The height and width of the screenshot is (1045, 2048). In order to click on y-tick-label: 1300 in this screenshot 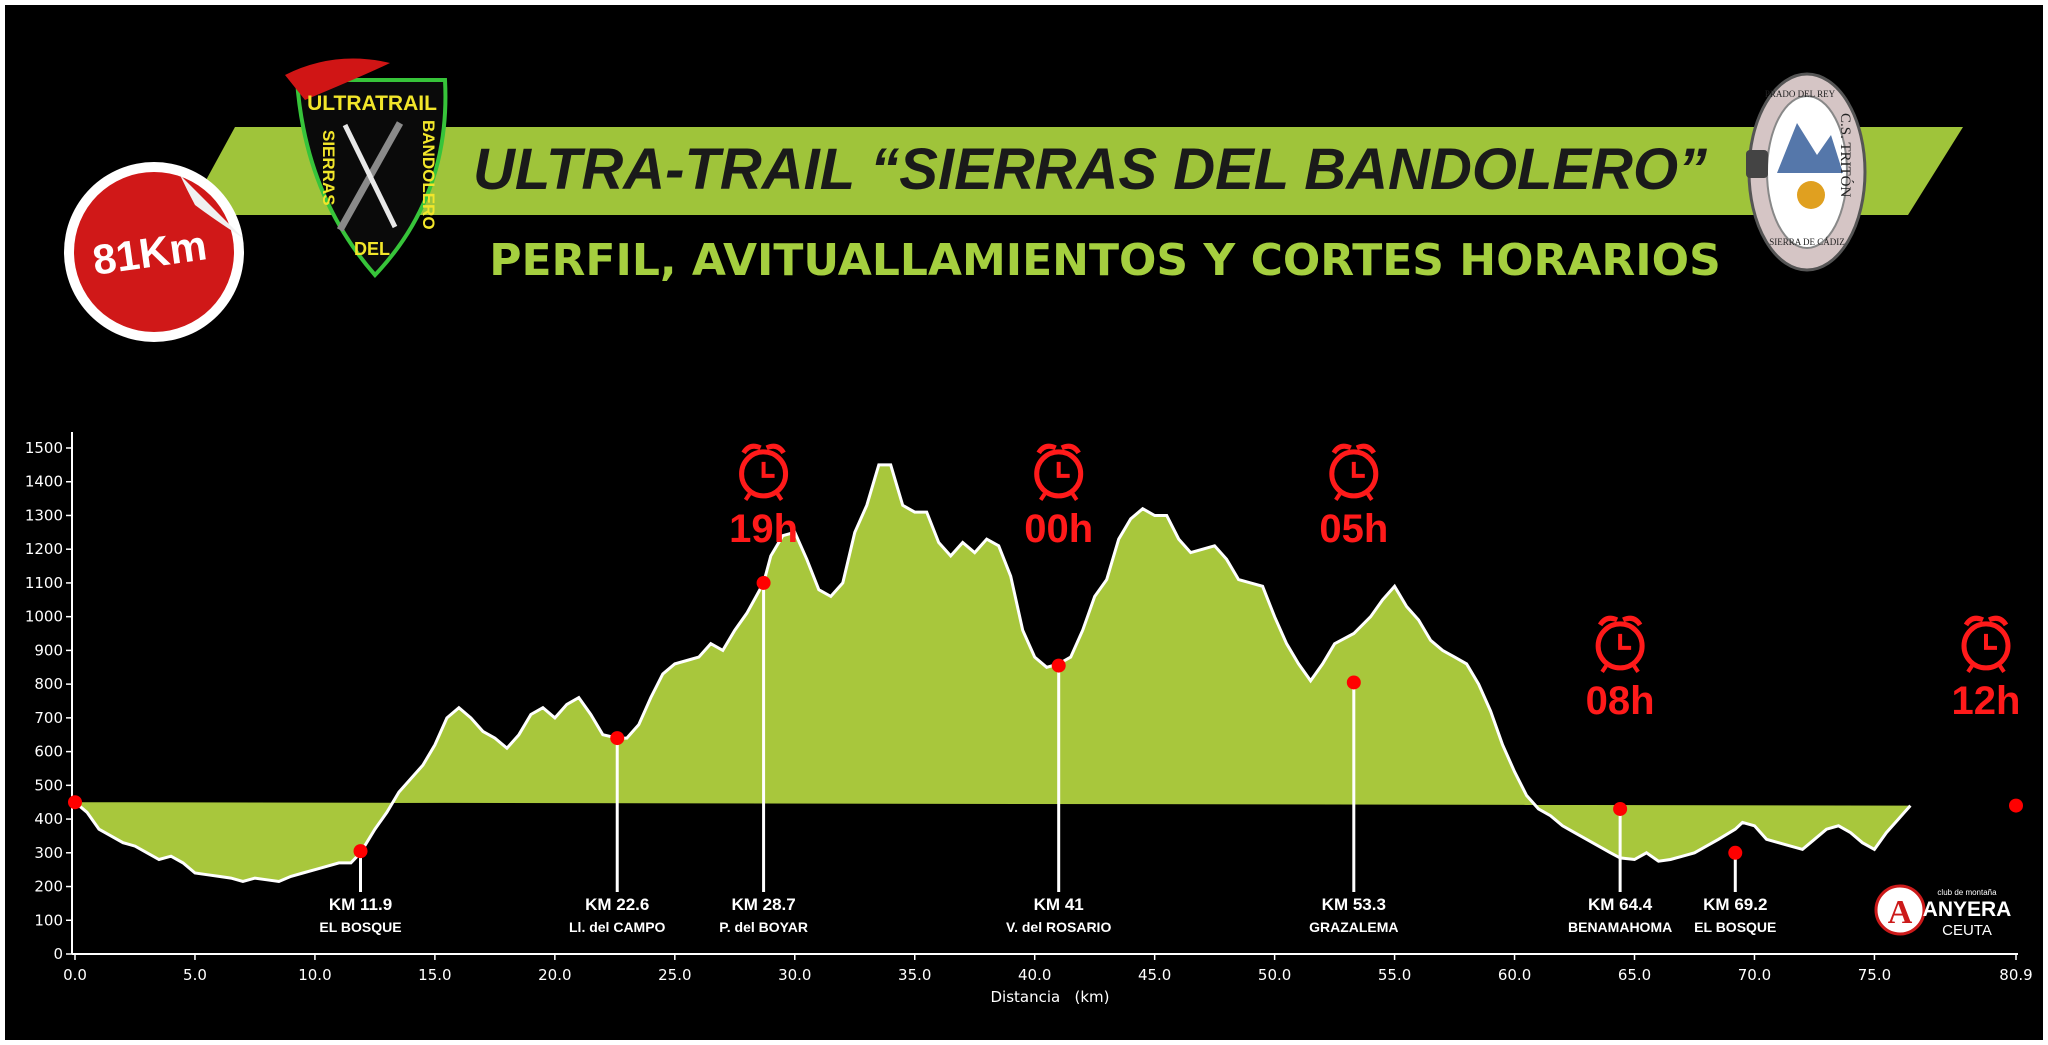, I will do `click(44, 515)`.